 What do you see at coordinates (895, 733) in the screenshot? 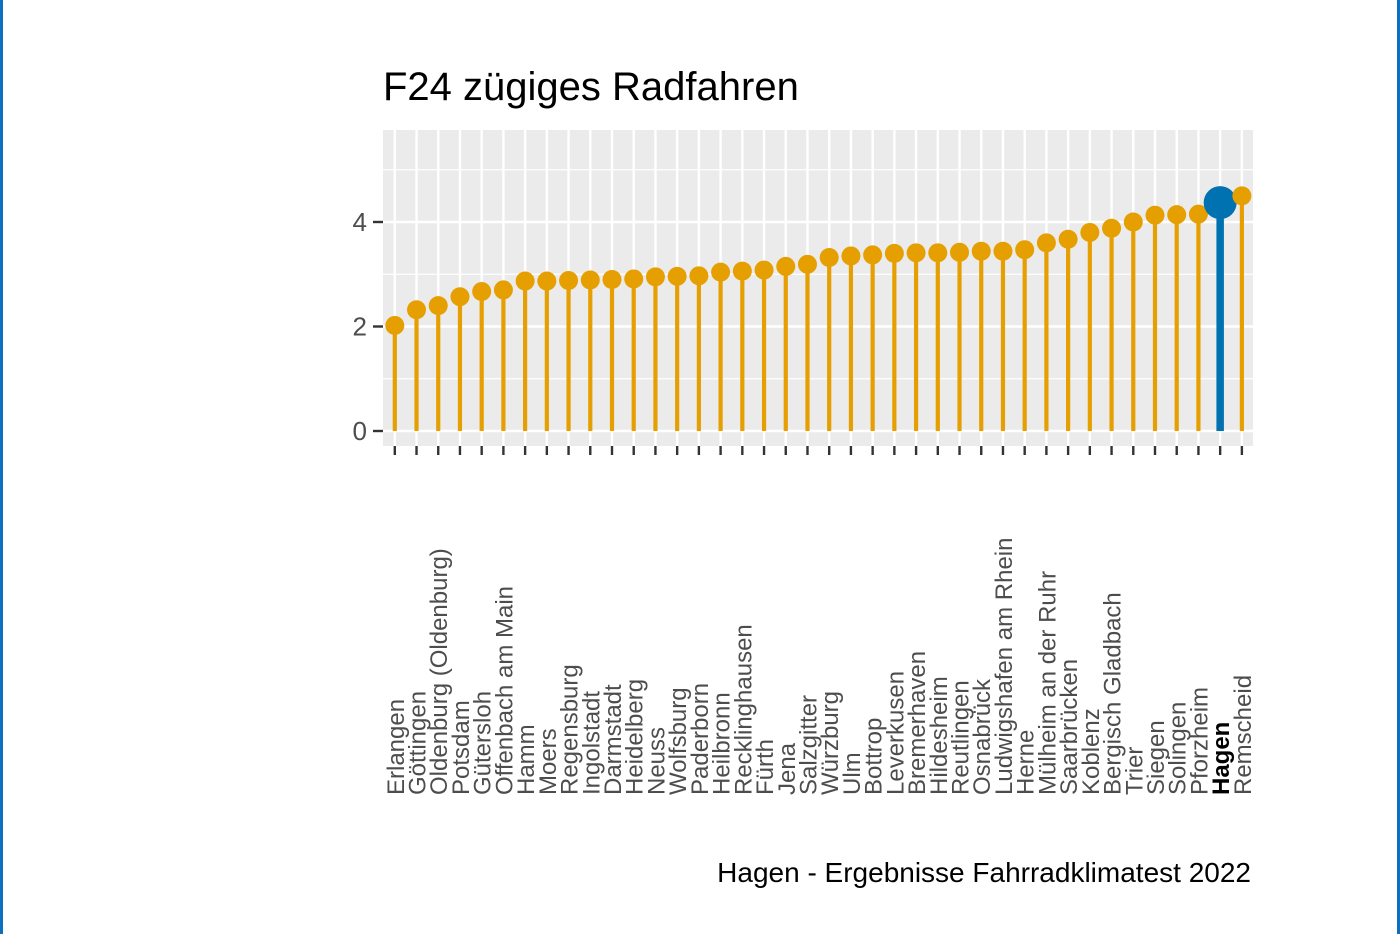
I see `x-tick-label: Leverkusen` at bounding box center [895, 733].